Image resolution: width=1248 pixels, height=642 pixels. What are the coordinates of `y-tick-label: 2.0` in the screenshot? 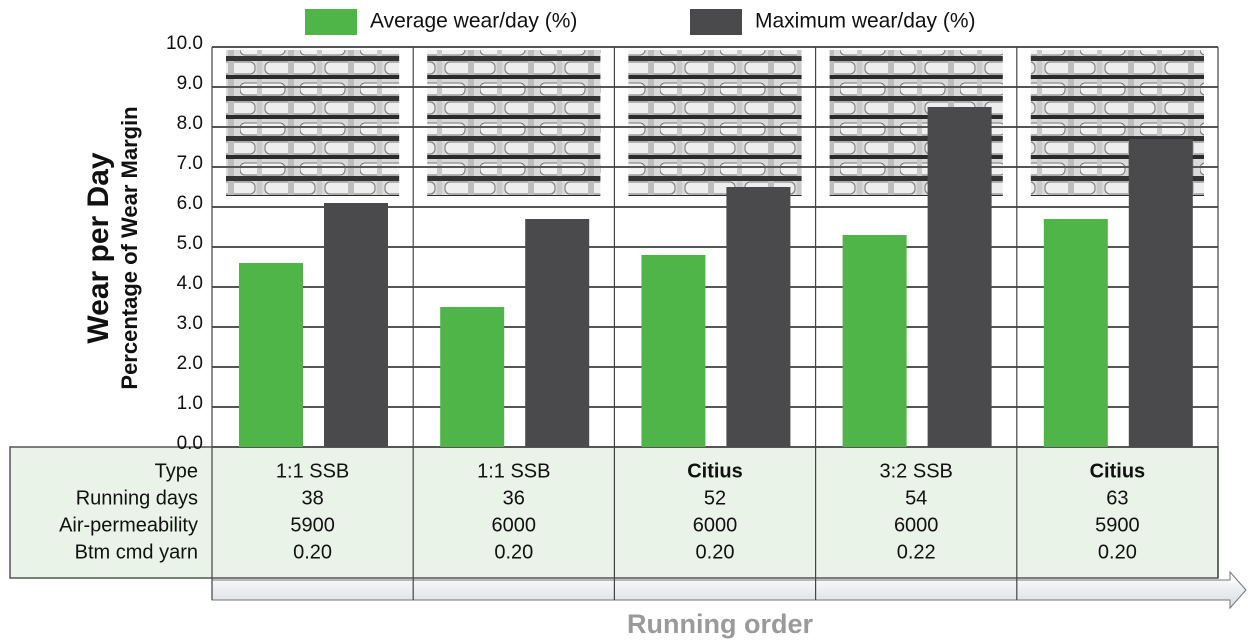 It's located at (190, 363).